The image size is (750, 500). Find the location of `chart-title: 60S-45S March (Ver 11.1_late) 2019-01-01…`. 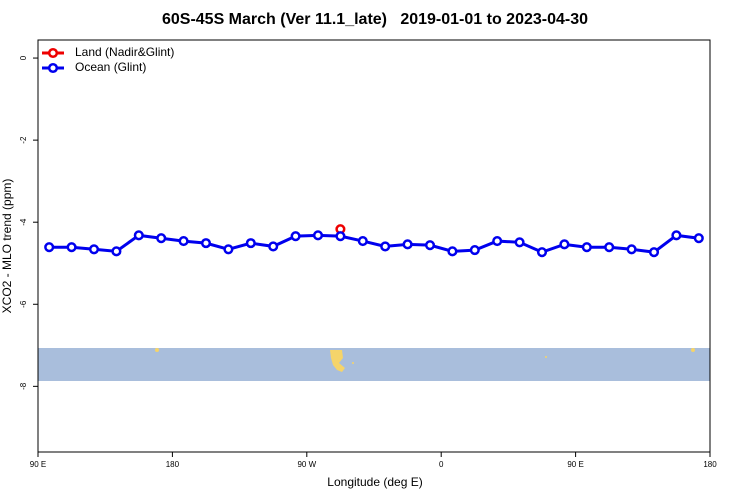

chart-title: 60S-45S March (Ver 11.1_late) 2019-01-01… is located at coordinates (375, 19).